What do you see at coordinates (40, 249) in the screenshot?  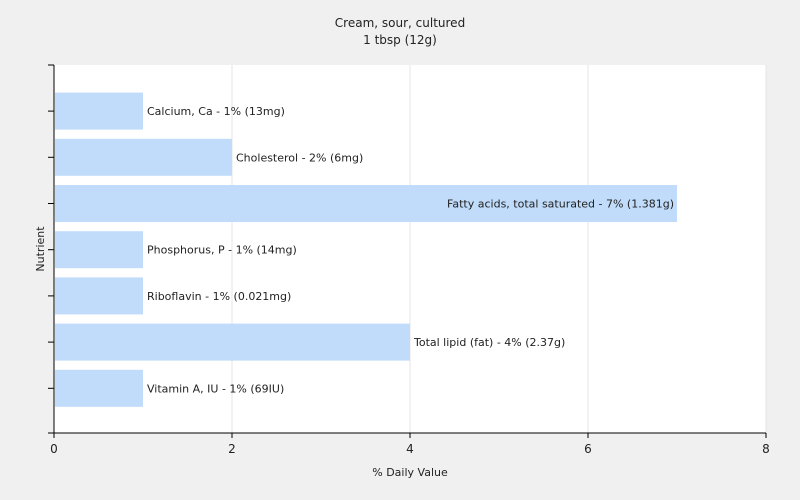 I see `y-axis-label: Nutrient` at bounding box center [40, 249].